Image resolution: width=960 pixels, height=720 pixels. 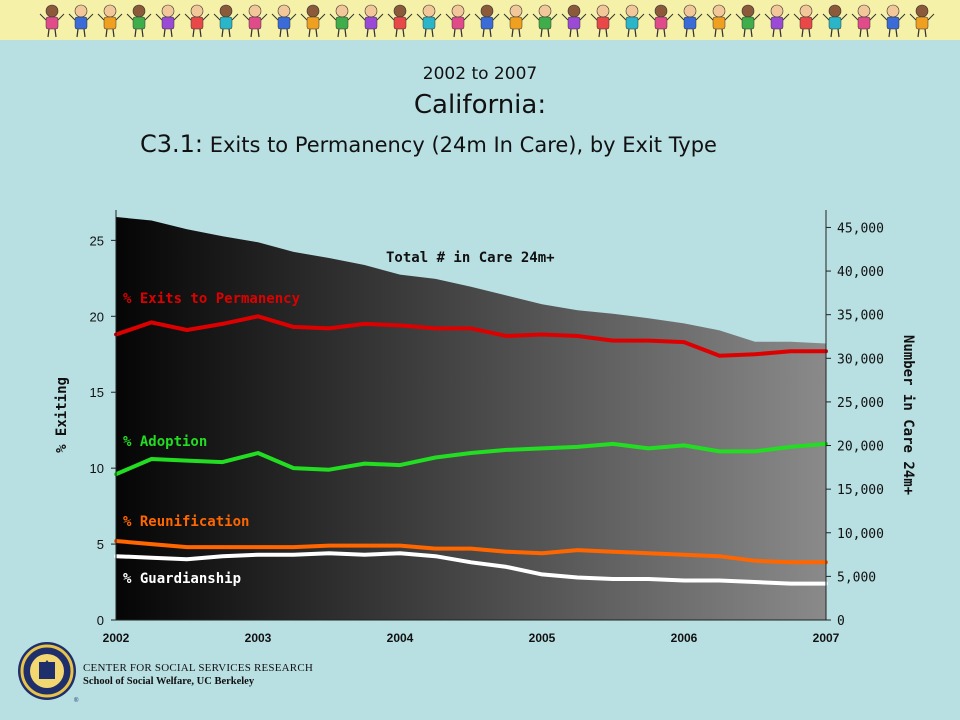 I want to click on chart-title-state: California:, so click(x=480, y=105).